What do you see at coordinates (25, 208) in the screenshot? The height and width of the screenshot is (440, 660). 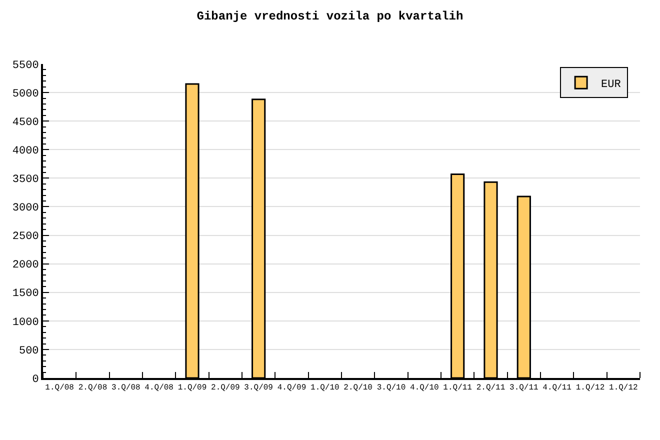 I see `y-tick-label: 3000` at bounding box center [25, 208].